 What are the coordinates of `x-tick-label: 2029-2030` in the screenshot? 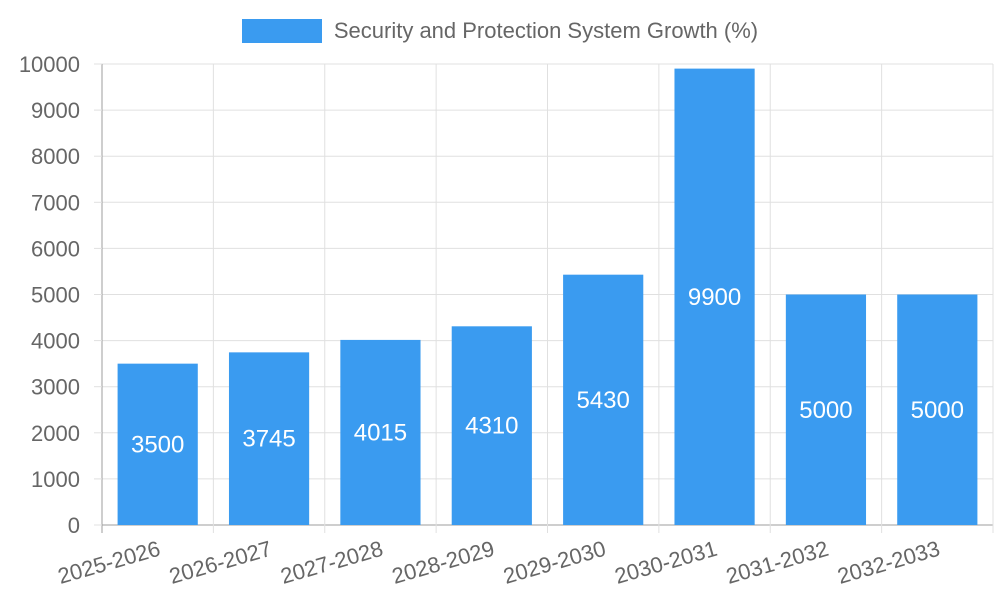 It's located at (555, 562).